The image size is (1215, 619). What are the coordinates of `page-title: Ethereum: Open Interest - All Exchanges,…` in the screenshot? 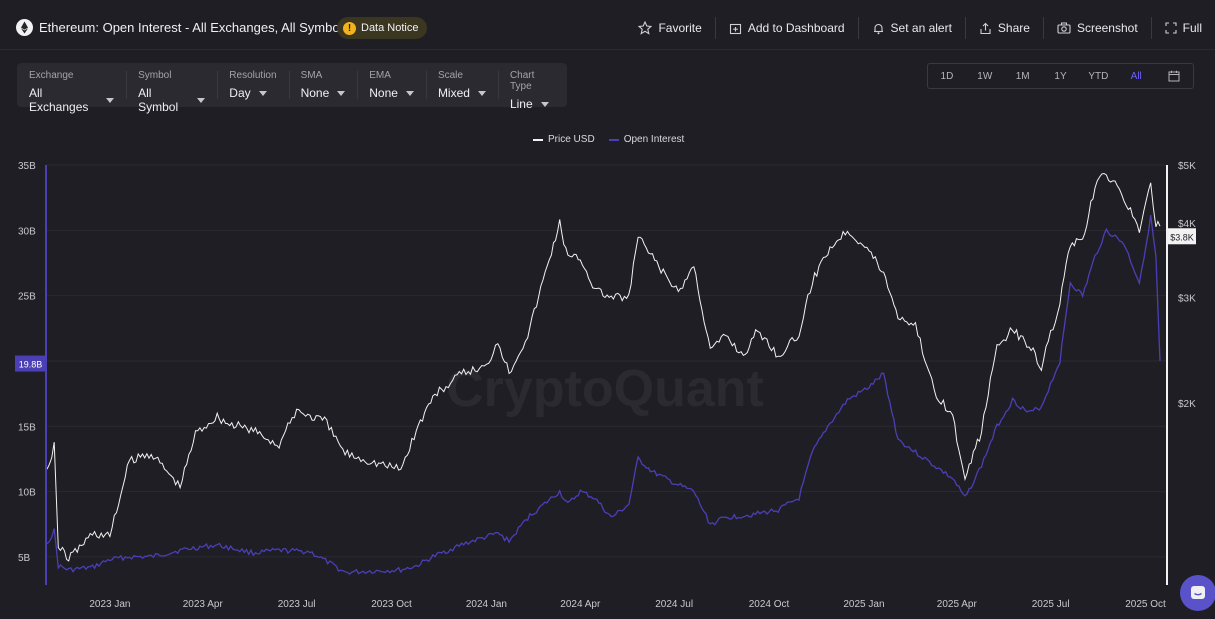 It's located at (191, 27).